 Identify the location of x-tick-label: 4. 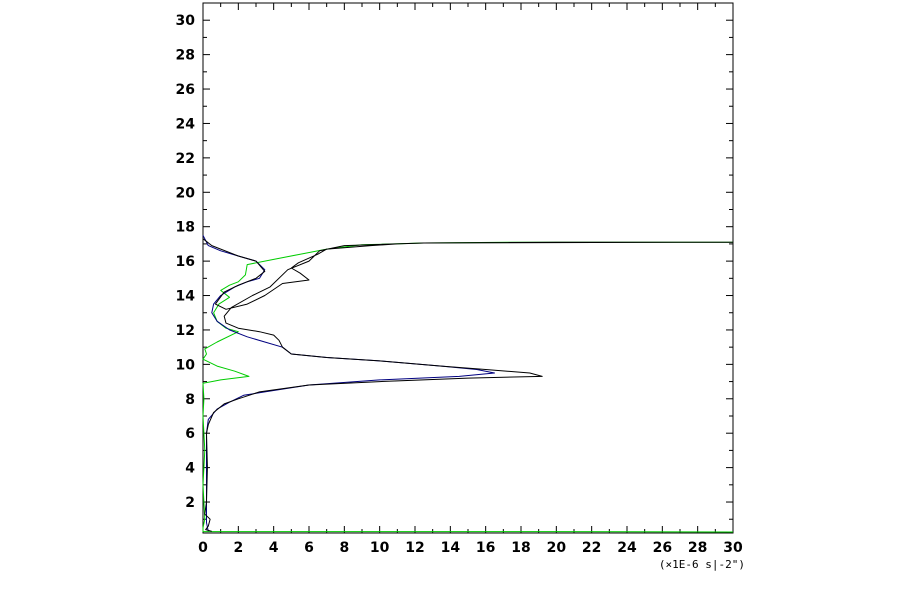
(274, 548).